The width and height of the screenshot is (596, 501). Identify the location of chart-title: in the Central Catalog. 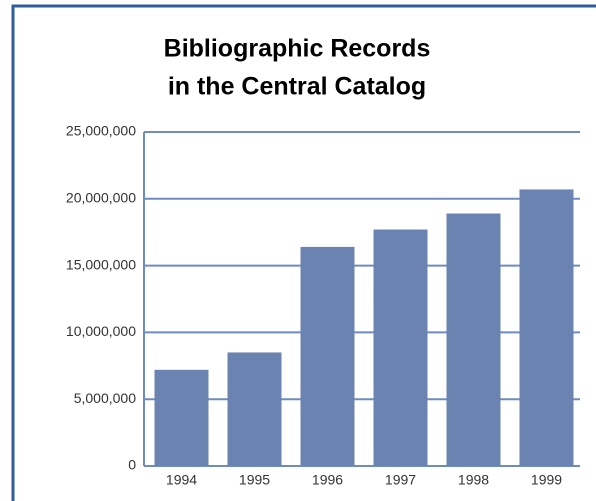
(297, 87).